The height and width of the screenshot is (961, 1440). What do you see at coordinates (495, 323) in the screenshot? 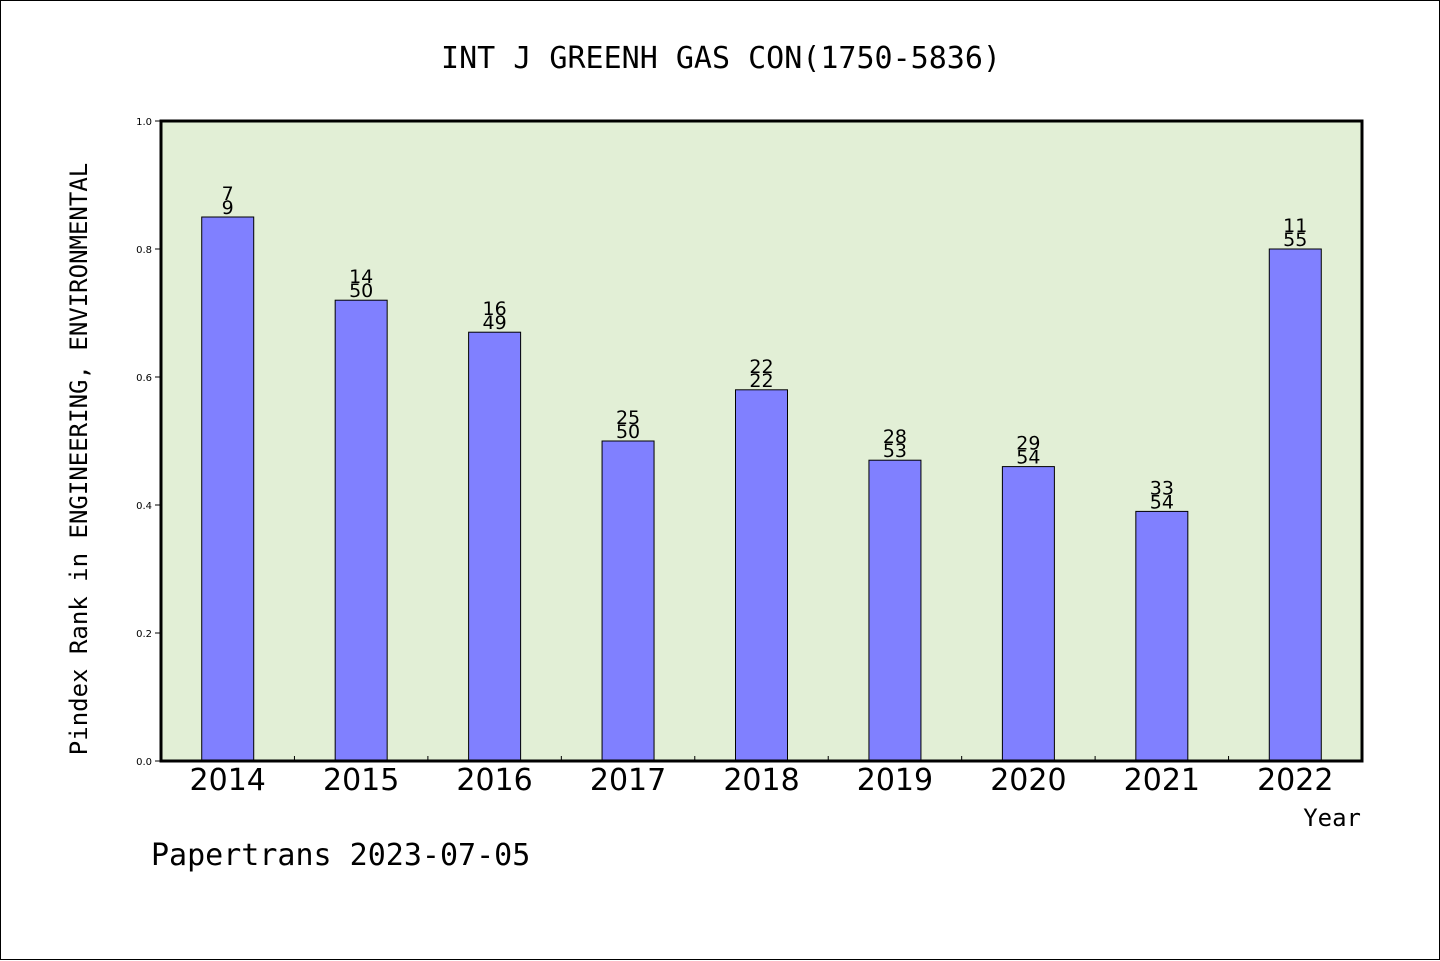
I see `total-label: 49` at bounding box center [495, 323].